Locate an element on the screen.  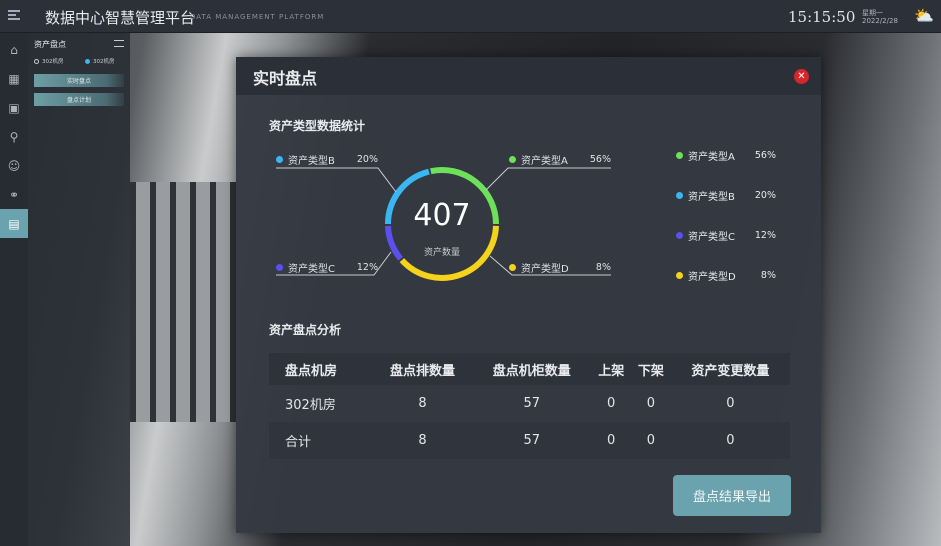
callout-type-b: 资产类型B 20% is located at coordinates (327, 159).